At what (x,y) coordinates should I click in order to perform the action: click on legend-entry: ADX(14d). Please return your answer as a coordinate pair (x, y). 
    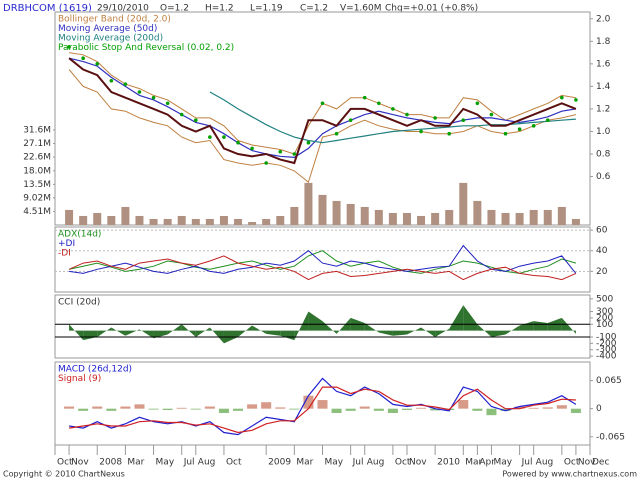
    Looking at the image, I should click on (79, 235).